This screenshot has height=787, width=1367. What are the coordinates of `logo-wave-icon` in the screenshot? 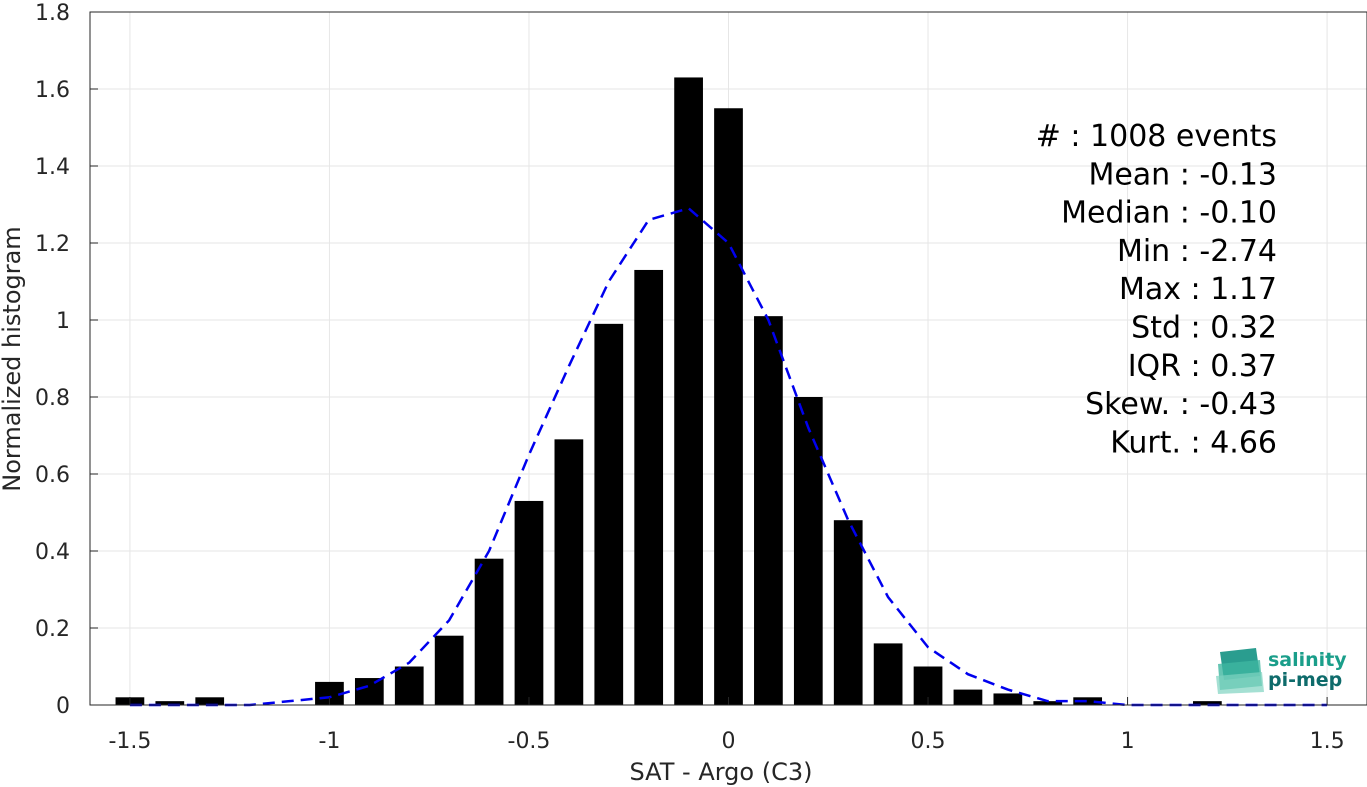 It's located at (1240, 683).